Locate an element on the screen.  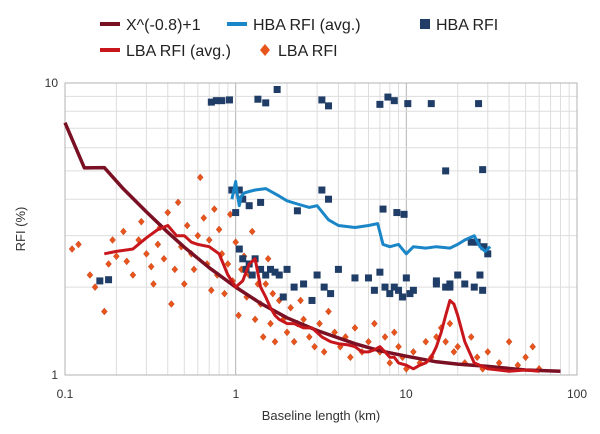
y-axis-title: RFI (%) is located at coordinates (20, 229).